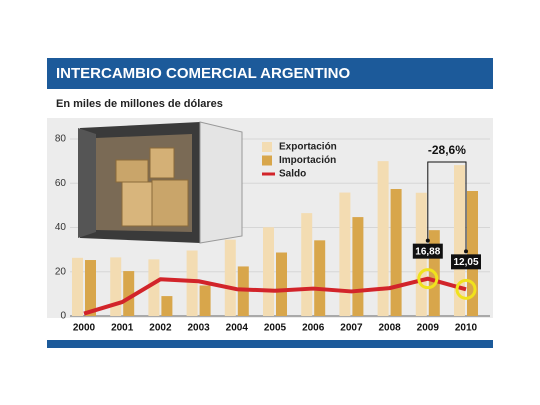  What do you see at coordinates (275, 328) in the screenshot?
I see `x-tick-label: 2005` at bounding box center [275, 328].